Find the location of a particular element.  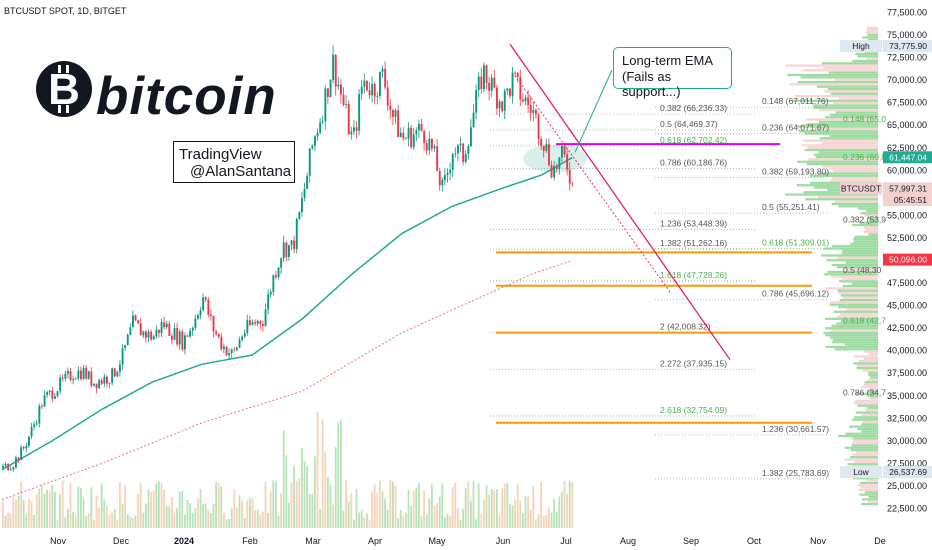

trendline is located at coordinates (620, 202).